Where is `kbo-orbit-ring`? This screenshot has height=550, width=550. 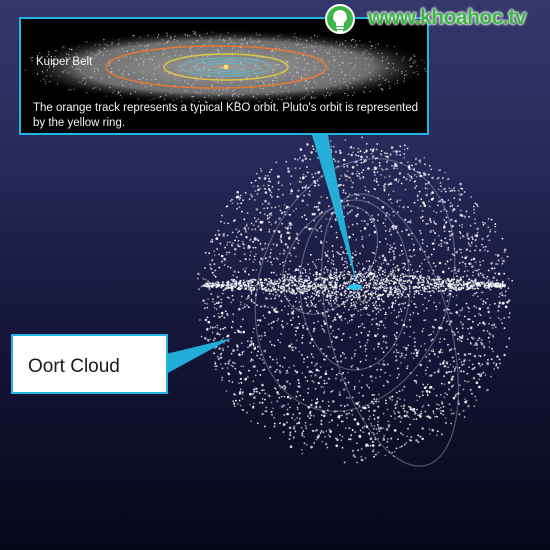
kbo-orbit-ring is located at coordinates (216, 67).